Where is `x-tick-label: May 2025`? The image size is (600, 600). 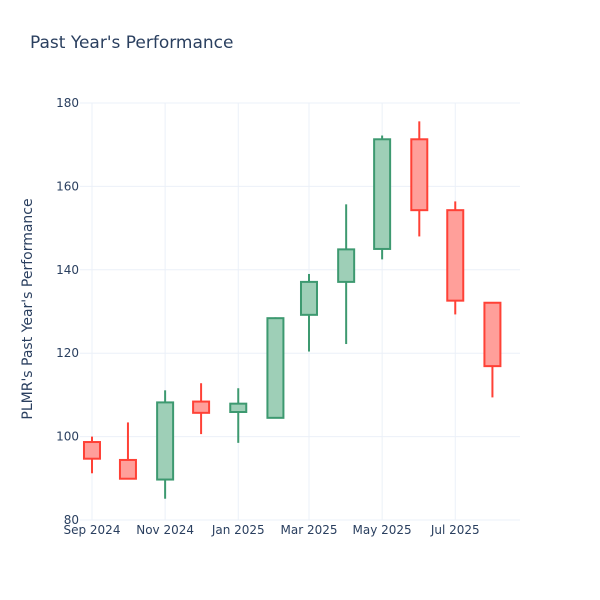
x-tick-label: May 2025 is located at coordinates (382, 530).